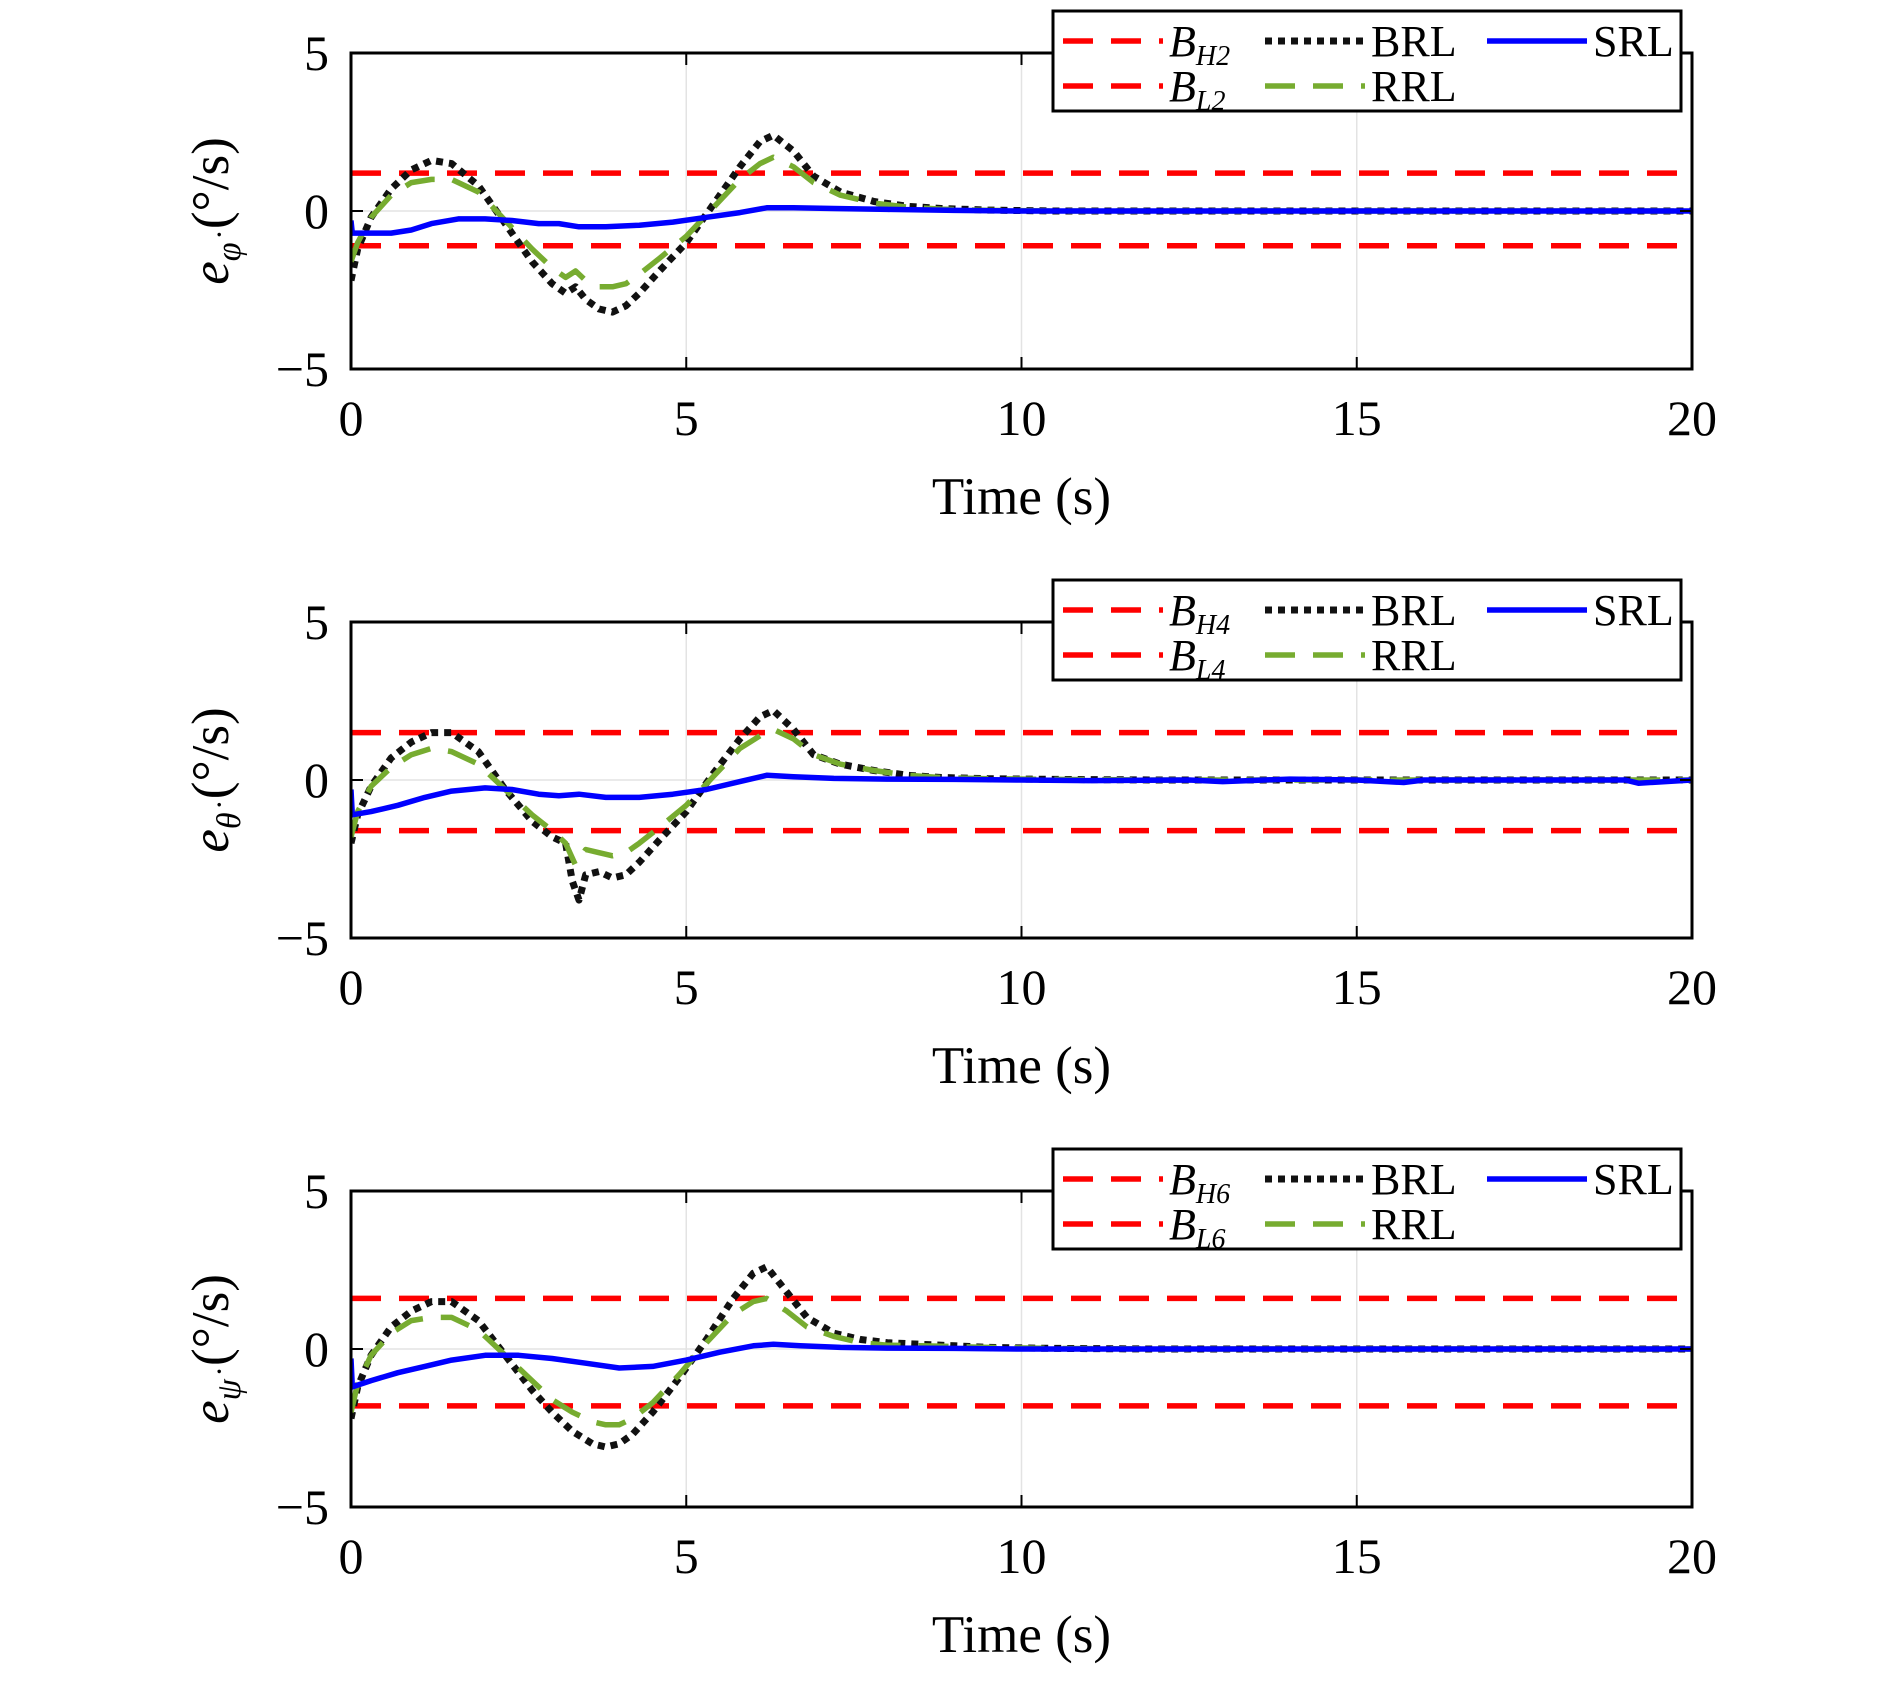  I want to click on legend-label-bh: BH6, so click(1199, 1182).